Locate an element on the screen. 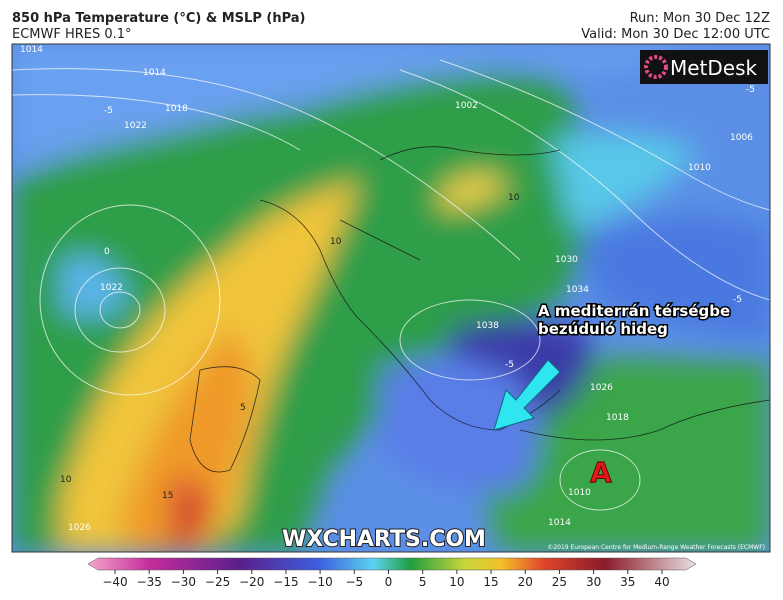  logo-box is located at coordinates (704, 67).